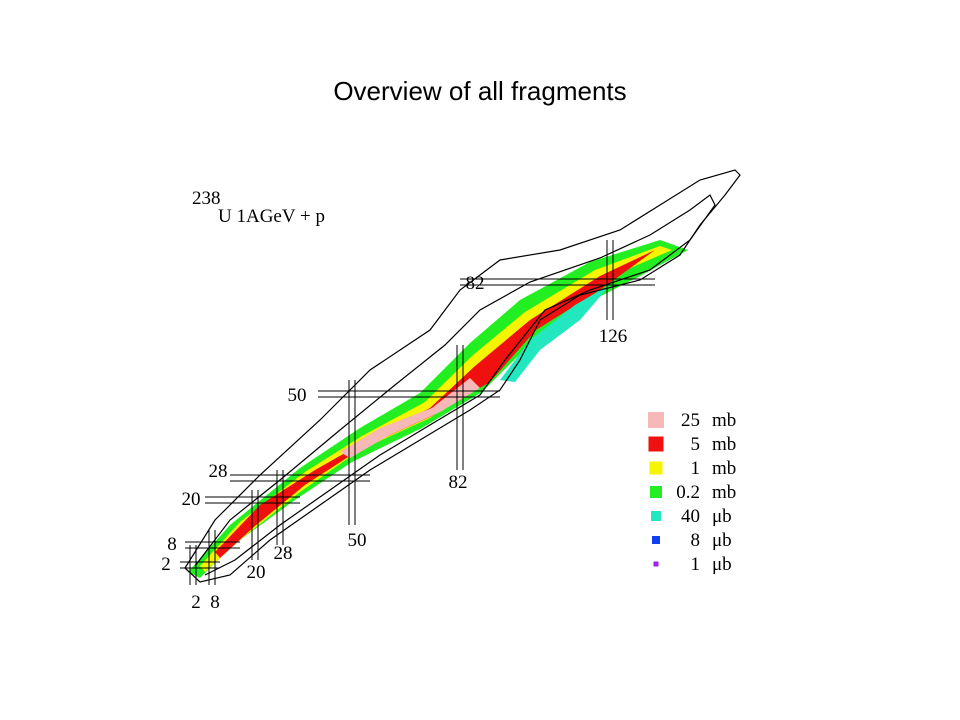 The height and width of the screenshot is (720, 960). Describe the element at coordinates (297, 395) in the screenshot. I see `proton-magic-label: 50` at that location.